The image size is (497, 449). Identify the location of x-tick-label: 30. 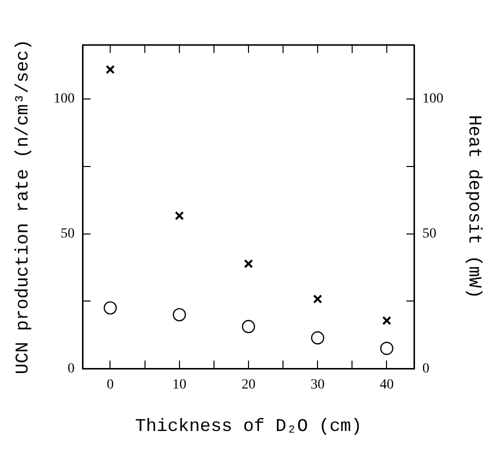
(317, 385).